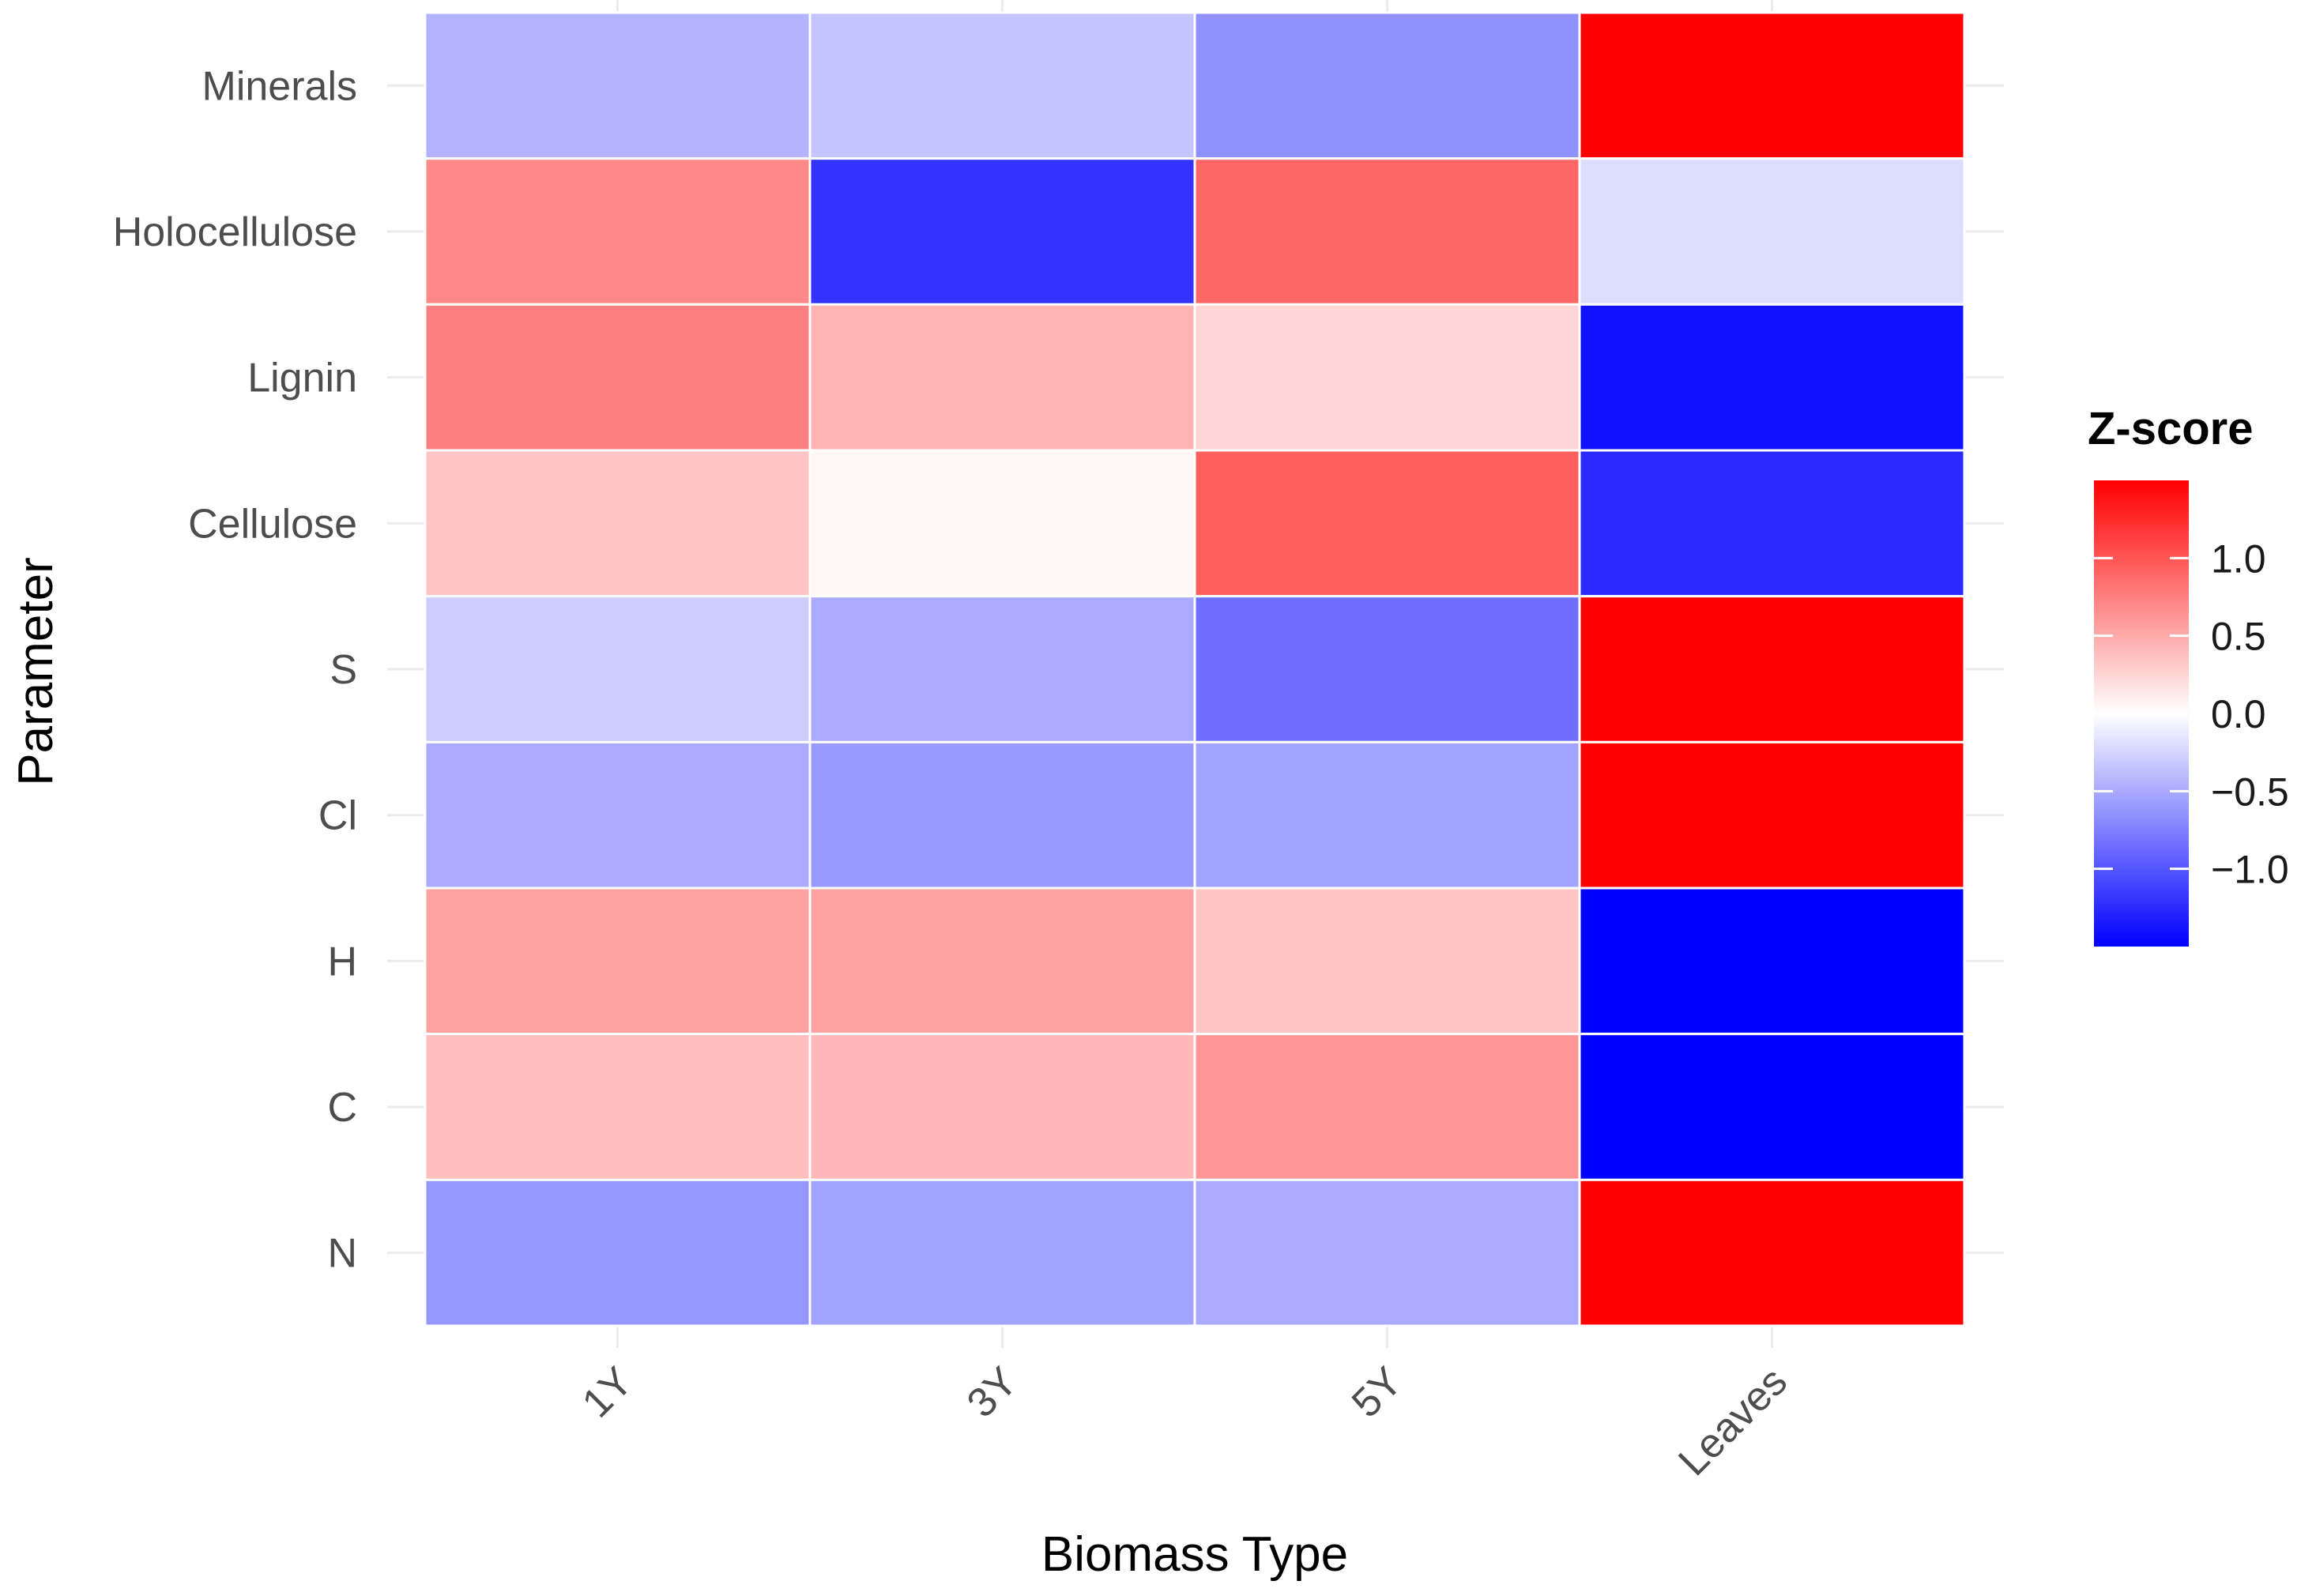 The height and width of the screenshot is (1596, 2316). Describe the element at coordinates (618, 961) in the screenshot. I see `heatmap-tile-h-1y` at that location.